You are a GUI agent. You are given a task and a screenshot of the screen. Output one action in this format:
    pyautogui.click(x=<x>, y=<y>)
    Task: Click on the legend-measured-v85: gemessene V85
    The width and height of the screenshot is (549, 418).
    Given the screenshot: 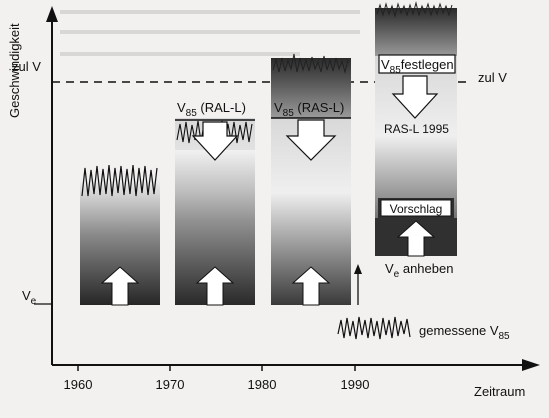 What is the action you would take?
    pyautogui.click(x=423, y=329)
    